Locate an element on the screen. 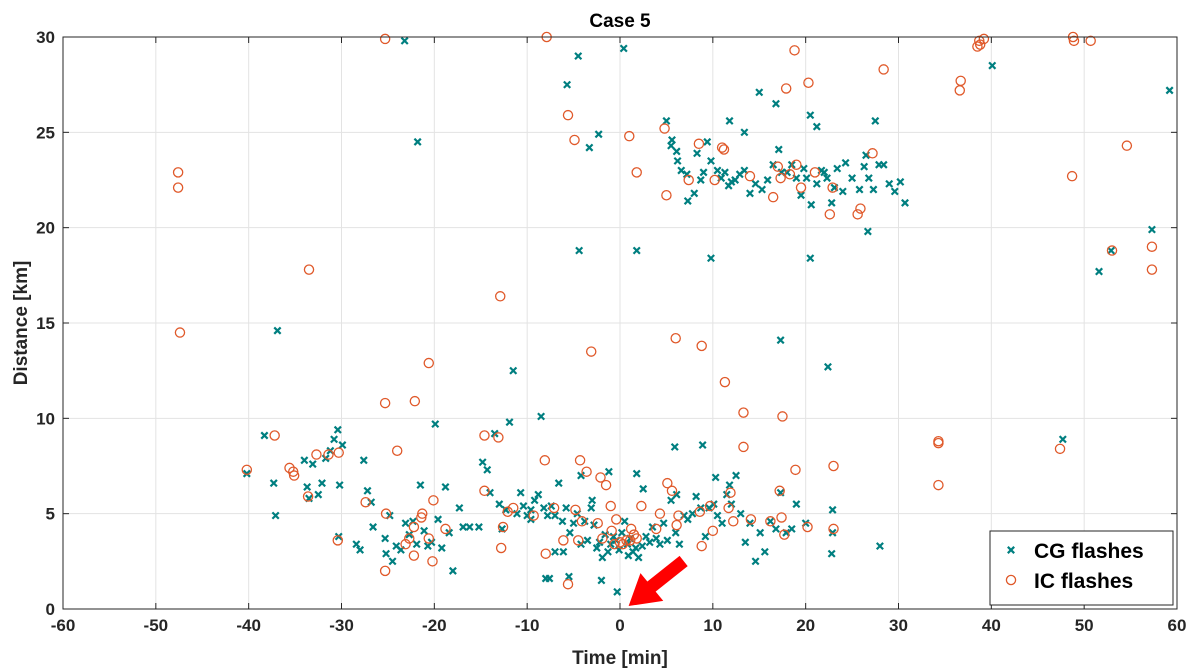 The height and width of the screenshot is (672, 1197). x-tick-label: -20 is located at coordinates (434, 625).